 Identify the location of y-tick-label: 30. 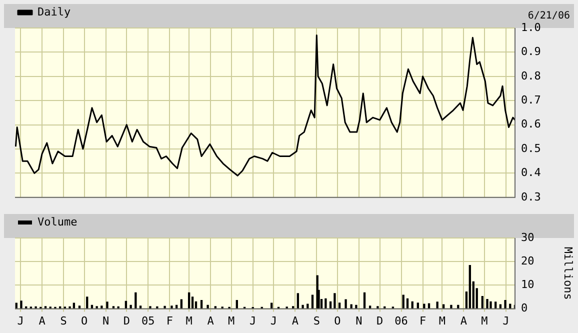
(527, 237).